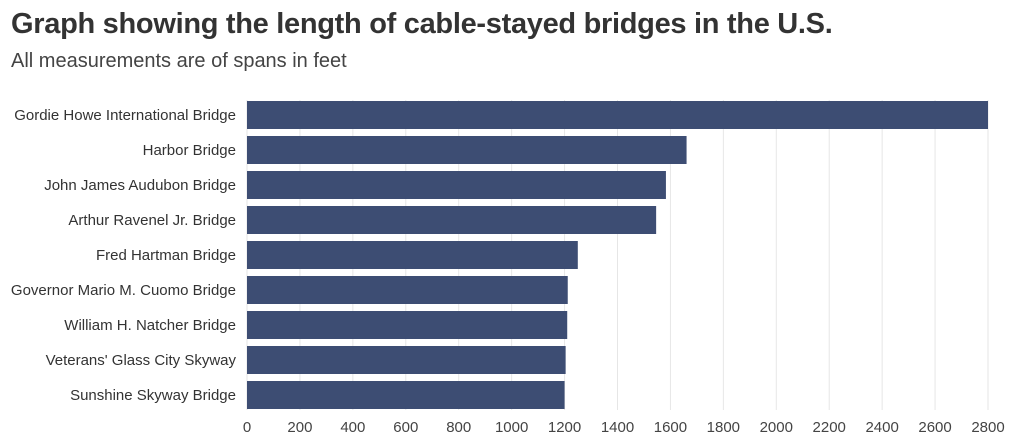  I want to click on category-label: Fred Hartman Bridge, so click(166, 255).